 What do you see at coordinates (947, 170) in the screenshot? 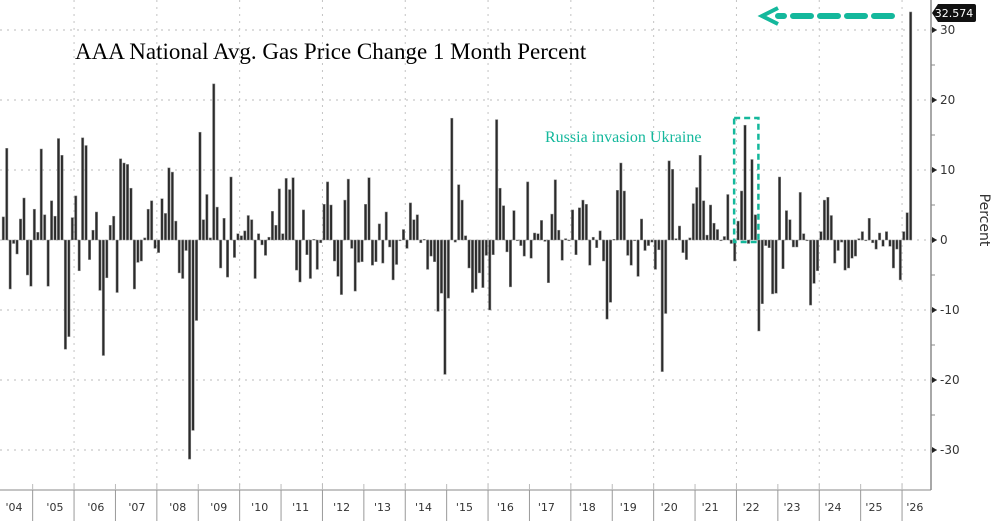
I see `y-tick-label: 10` at bounding box center [947, 170].